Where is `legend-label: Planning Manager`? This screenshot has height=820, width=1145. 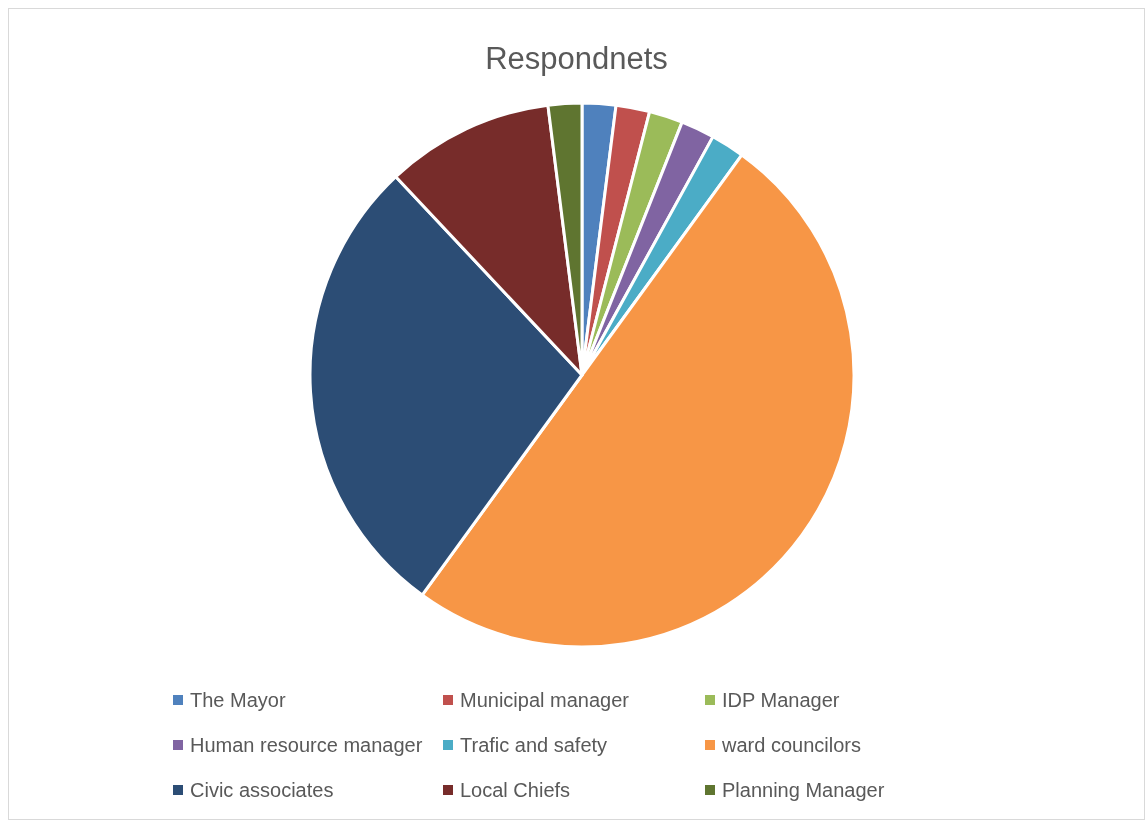
legend-label: Planning Manager is located at coordinates (803, 790).